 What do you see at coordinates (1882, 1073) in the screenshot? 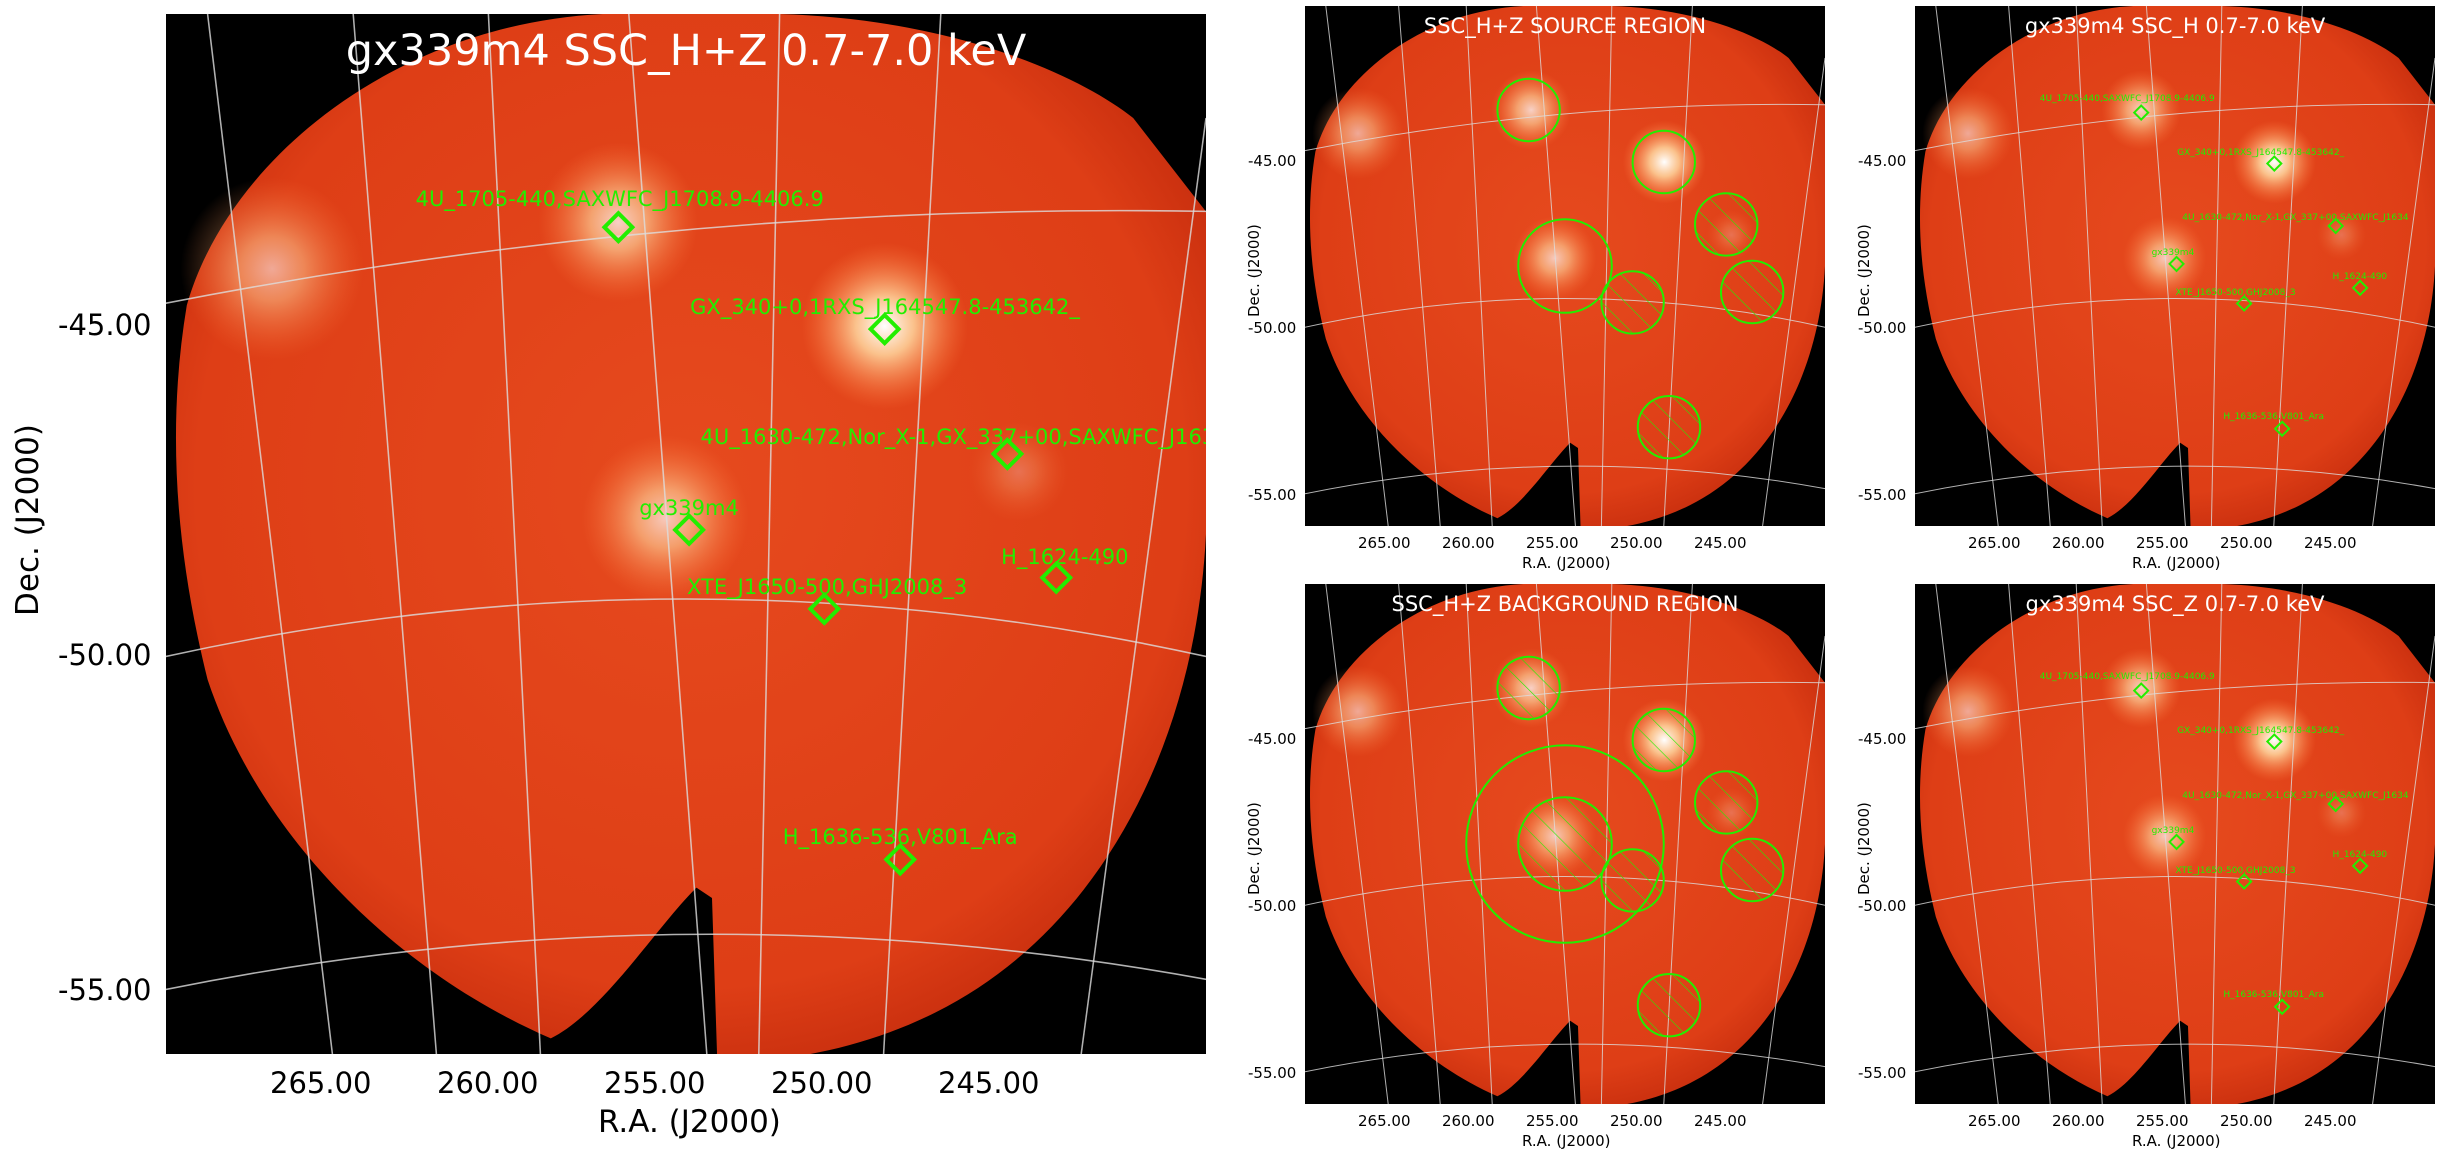
I see `z-ytick: -55.00` at bounding box center [1882, 1073].